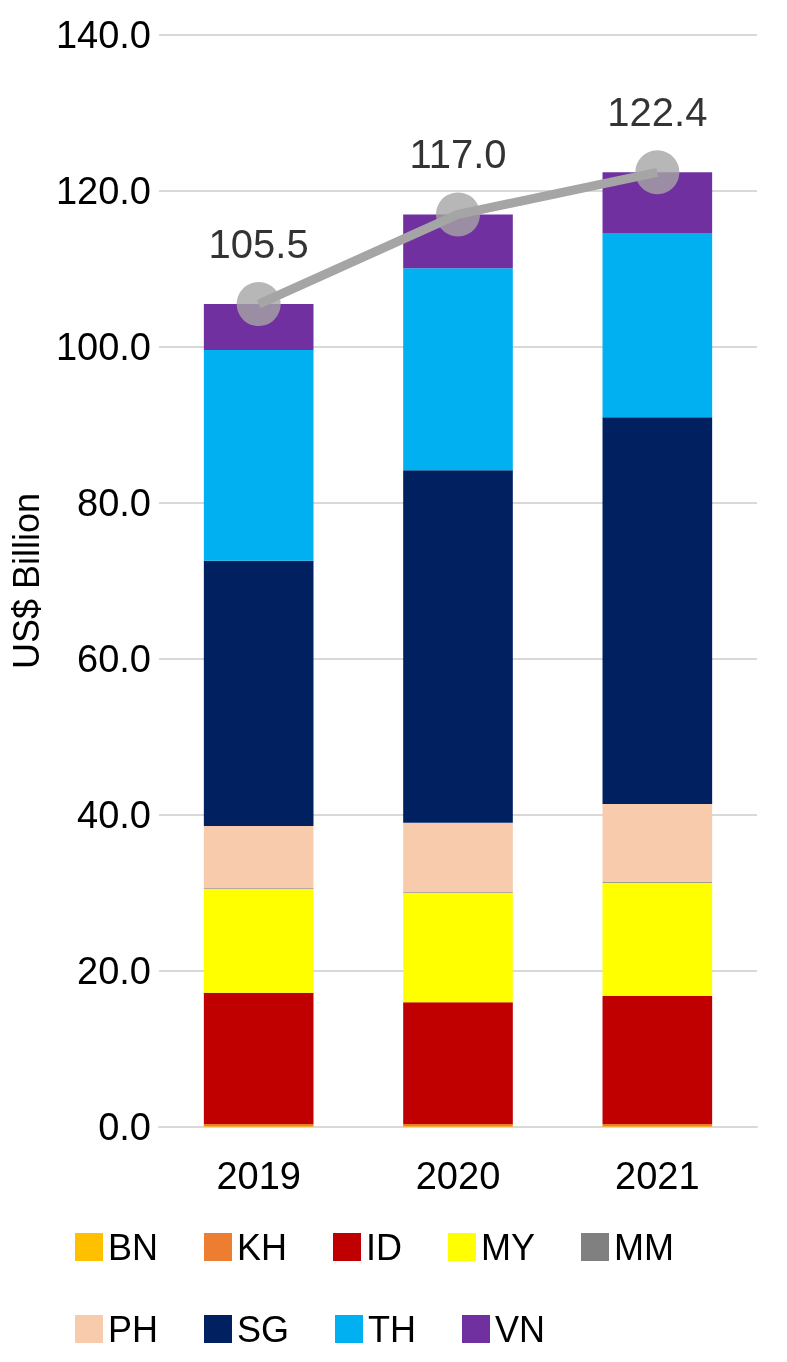 This screenshot has height=1362, width=787. What do you see at coordinates (133, 1329) in the screenshot?
I see `legend-label: PH` at bounding box center [133, 1329].